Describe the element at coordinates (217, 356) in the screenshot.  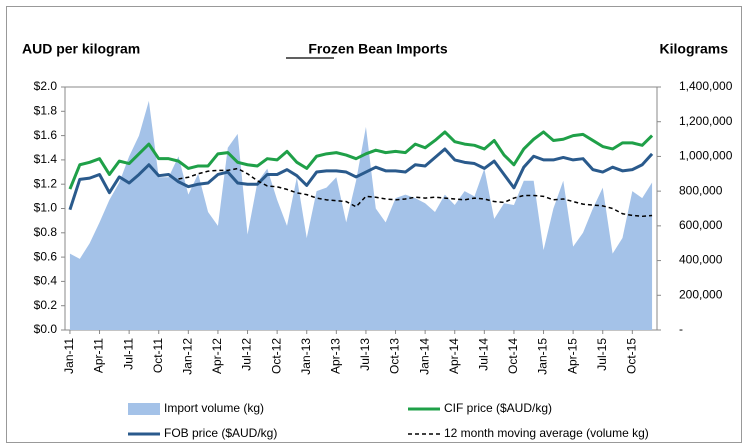
I see `x-tick-label: Apr-12` at that location.